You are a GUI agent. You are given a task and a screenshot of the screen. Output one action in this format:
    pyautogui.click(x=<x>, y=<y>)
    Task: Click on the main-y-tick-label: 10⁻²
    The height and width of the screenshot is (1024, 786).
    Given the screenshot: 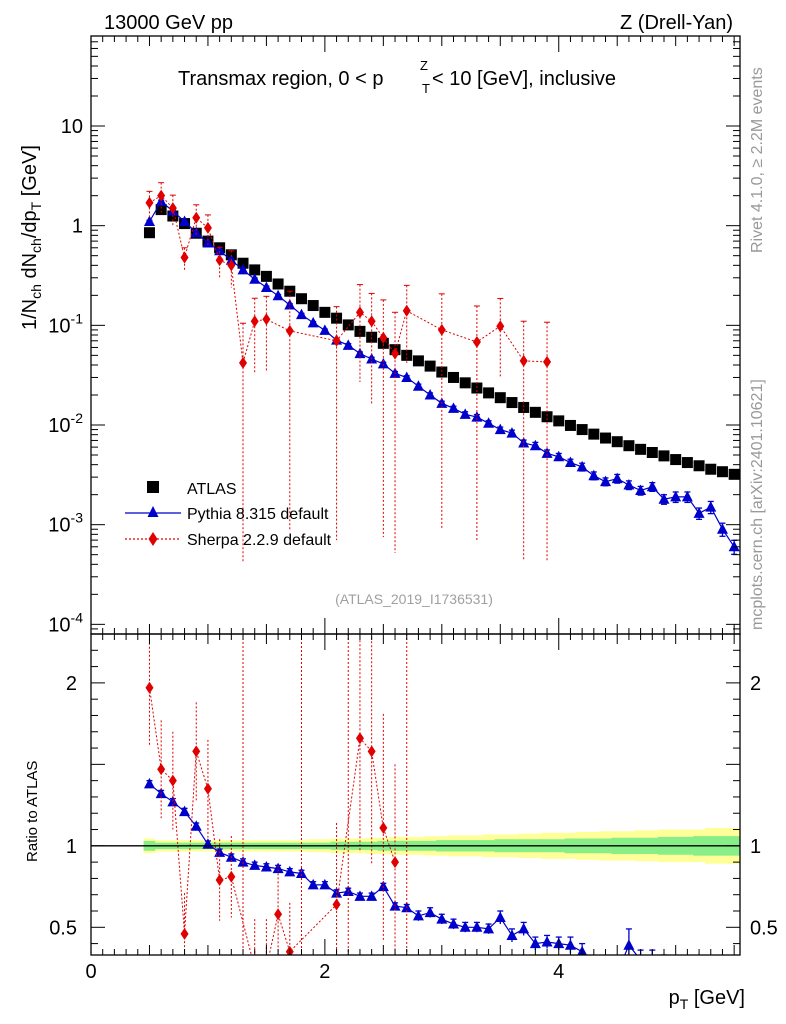 What is the action you would take?
    pyautogui.click(x=65, y=423)
    